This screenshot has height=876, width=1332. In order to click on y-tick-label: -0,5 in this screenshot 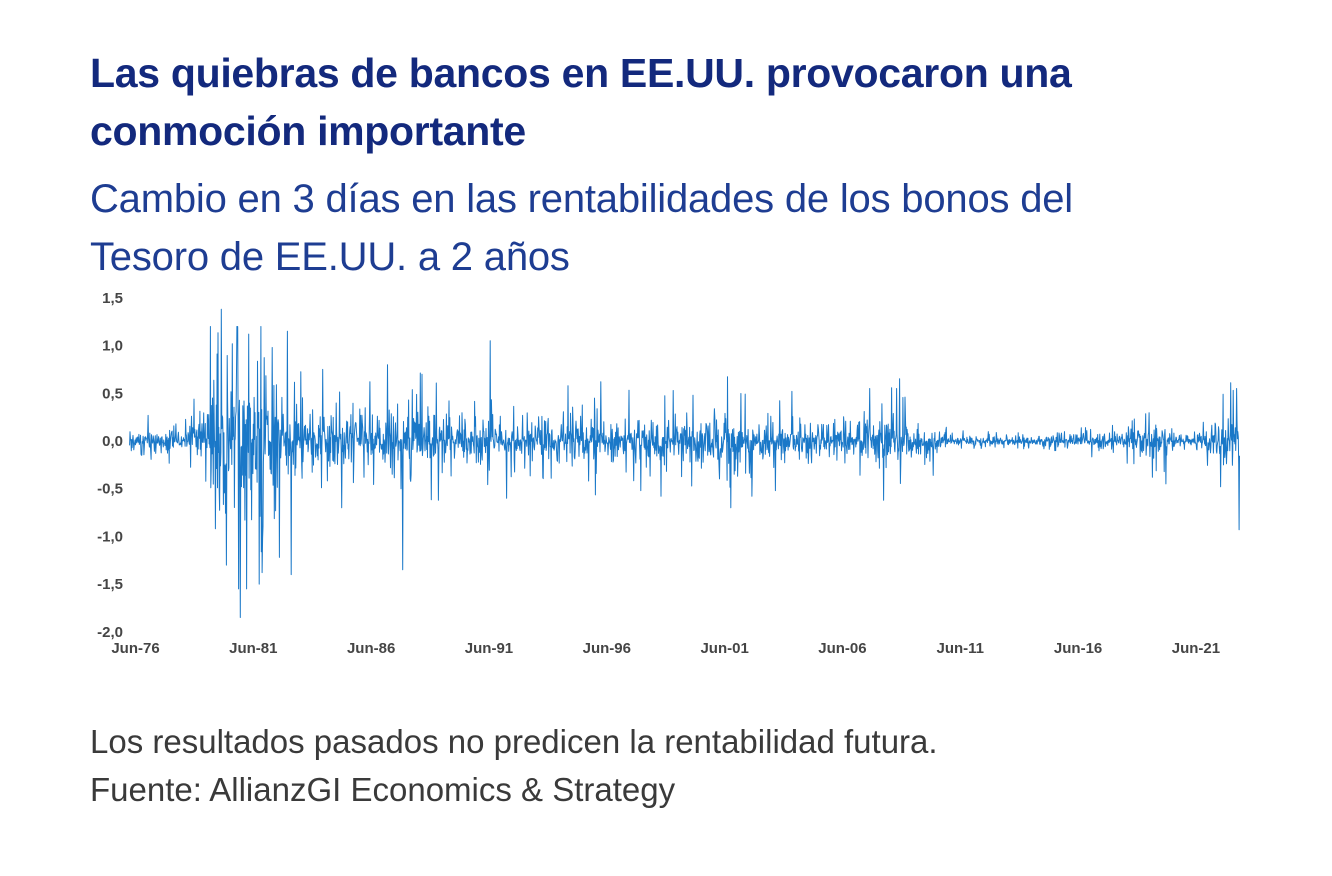, I will do `click(110, 489)`.